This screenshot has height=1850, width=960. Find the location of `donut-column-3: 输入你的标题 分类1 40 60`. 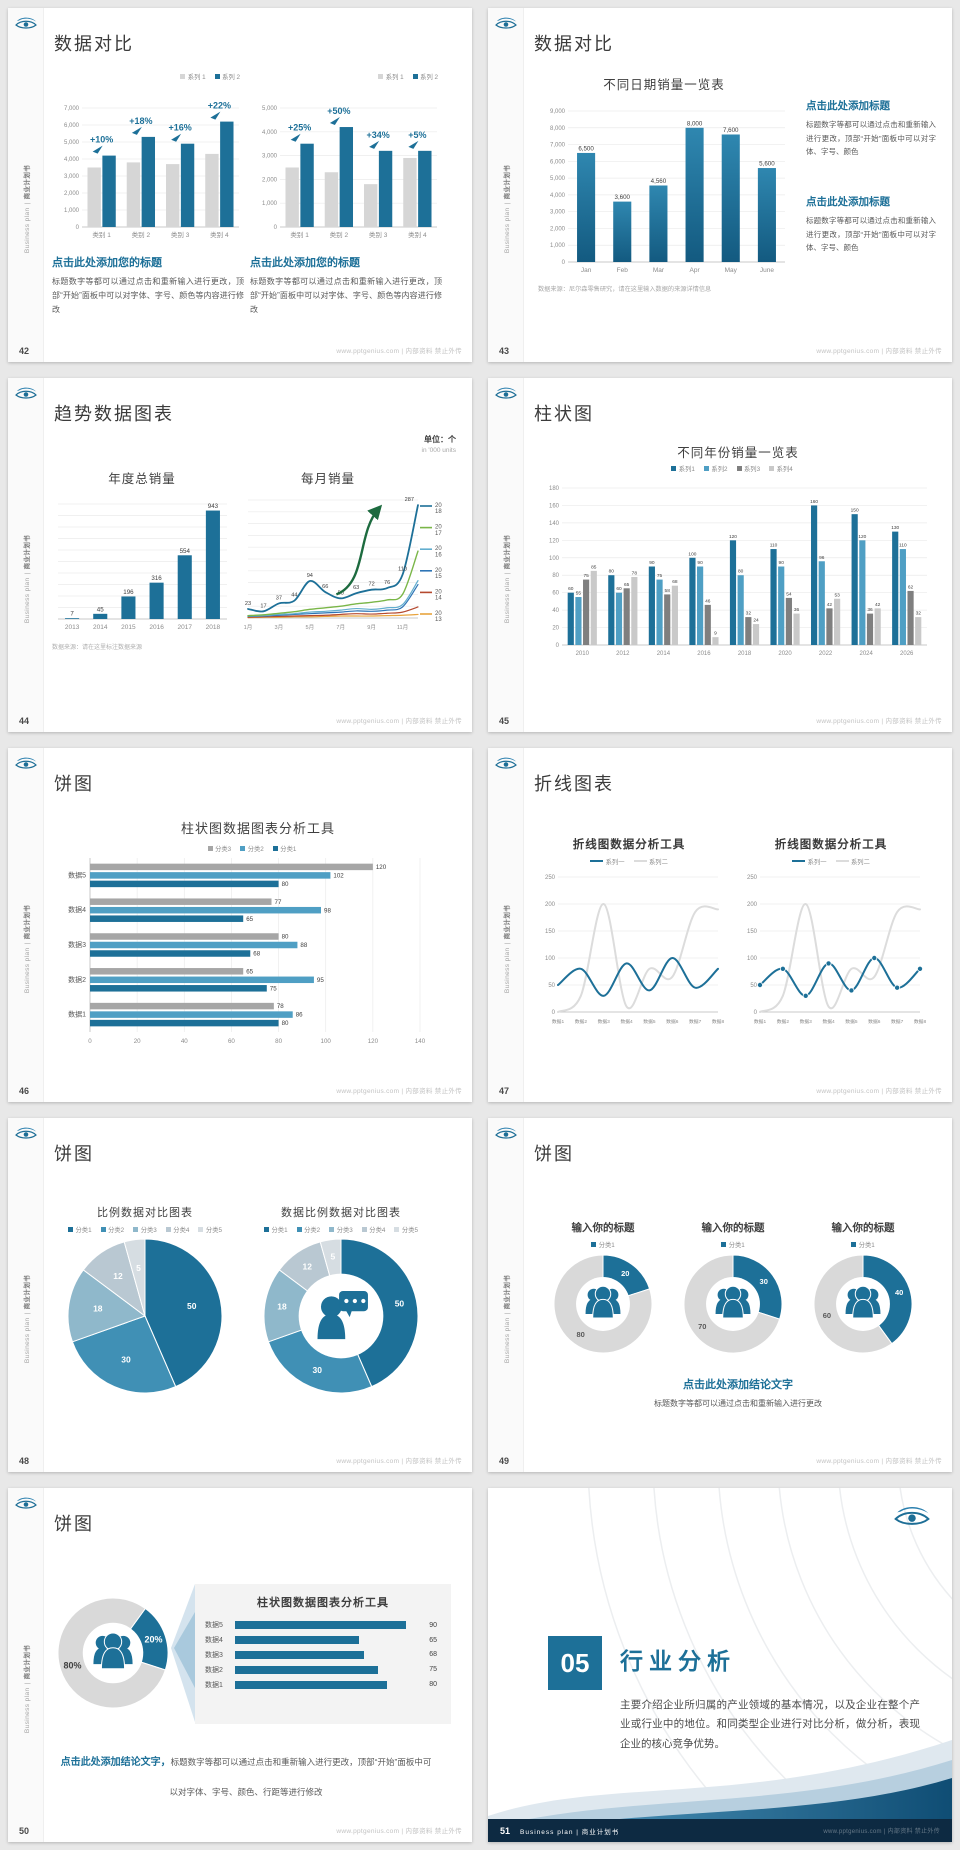

donut-column-3: 输入你的标题 分类1 40 60 is located at coordinates (863, 1287).